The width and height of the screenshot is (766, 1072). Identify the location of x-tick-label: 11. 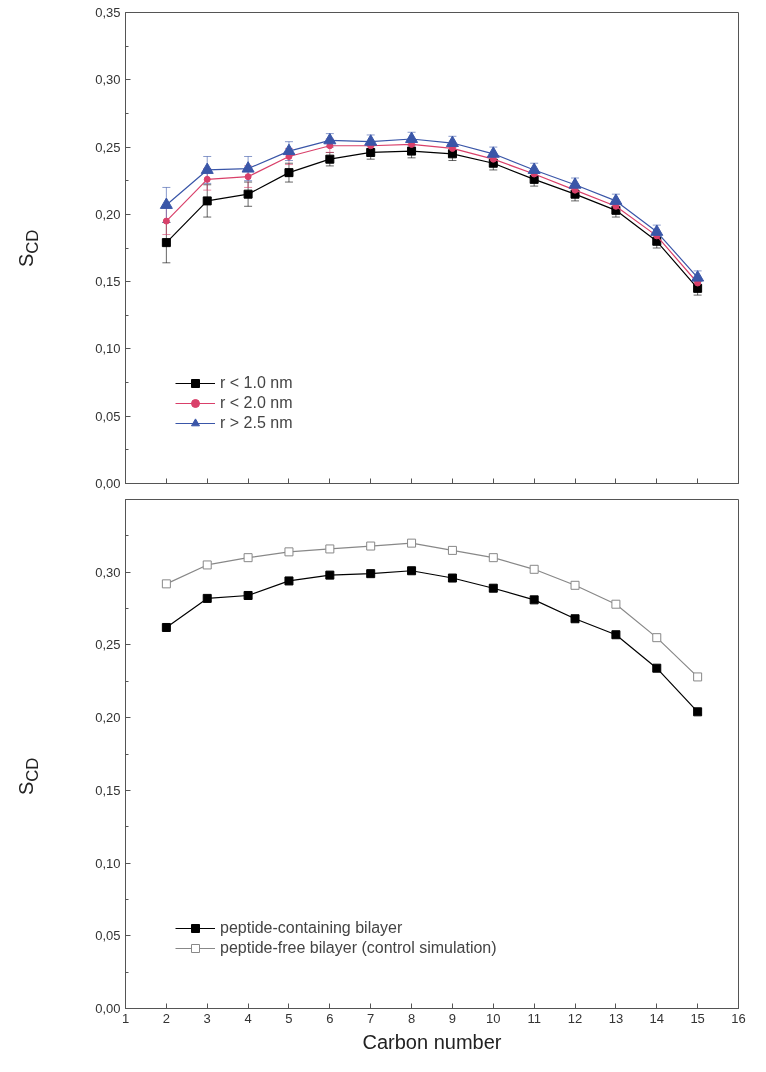
(534, 1018).